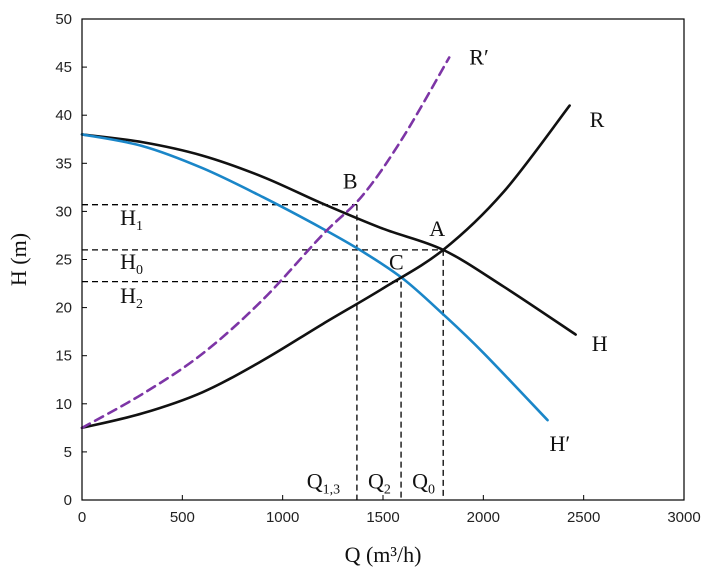 This screenshot has height=576, width=703. I want to click on y-tick-label: 15, so click(63, 356).